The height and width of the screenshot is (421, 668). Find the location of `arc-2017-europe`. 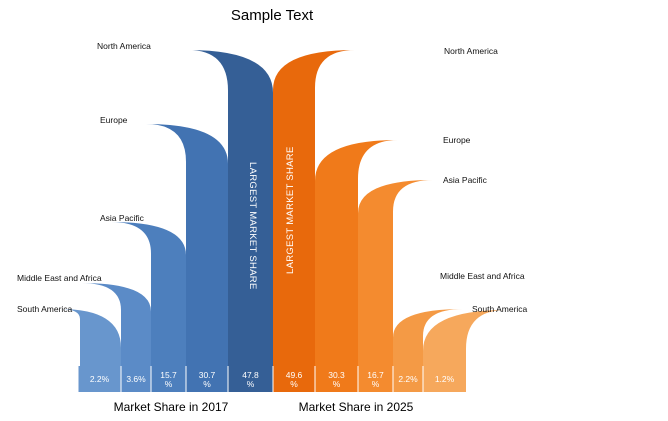

arc-2017-europe is located at coordinates (187, 245).